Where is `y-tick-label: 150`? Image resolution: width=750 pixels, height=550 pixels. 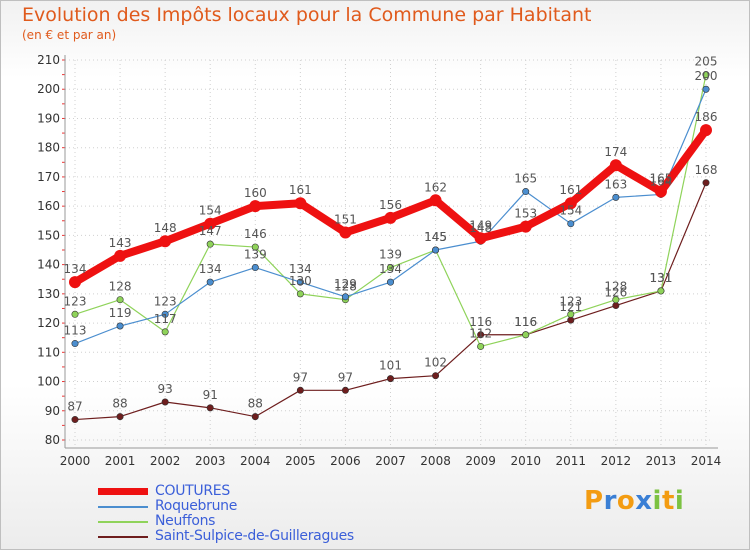
y-tick-label: 150 is located at coordinates (48, 235).